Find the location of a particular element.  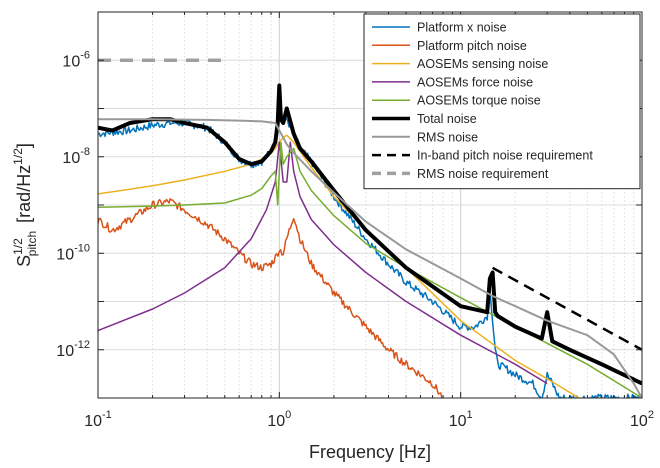

legend-label: RMS noise requirement is located at coordinates (483, 174).